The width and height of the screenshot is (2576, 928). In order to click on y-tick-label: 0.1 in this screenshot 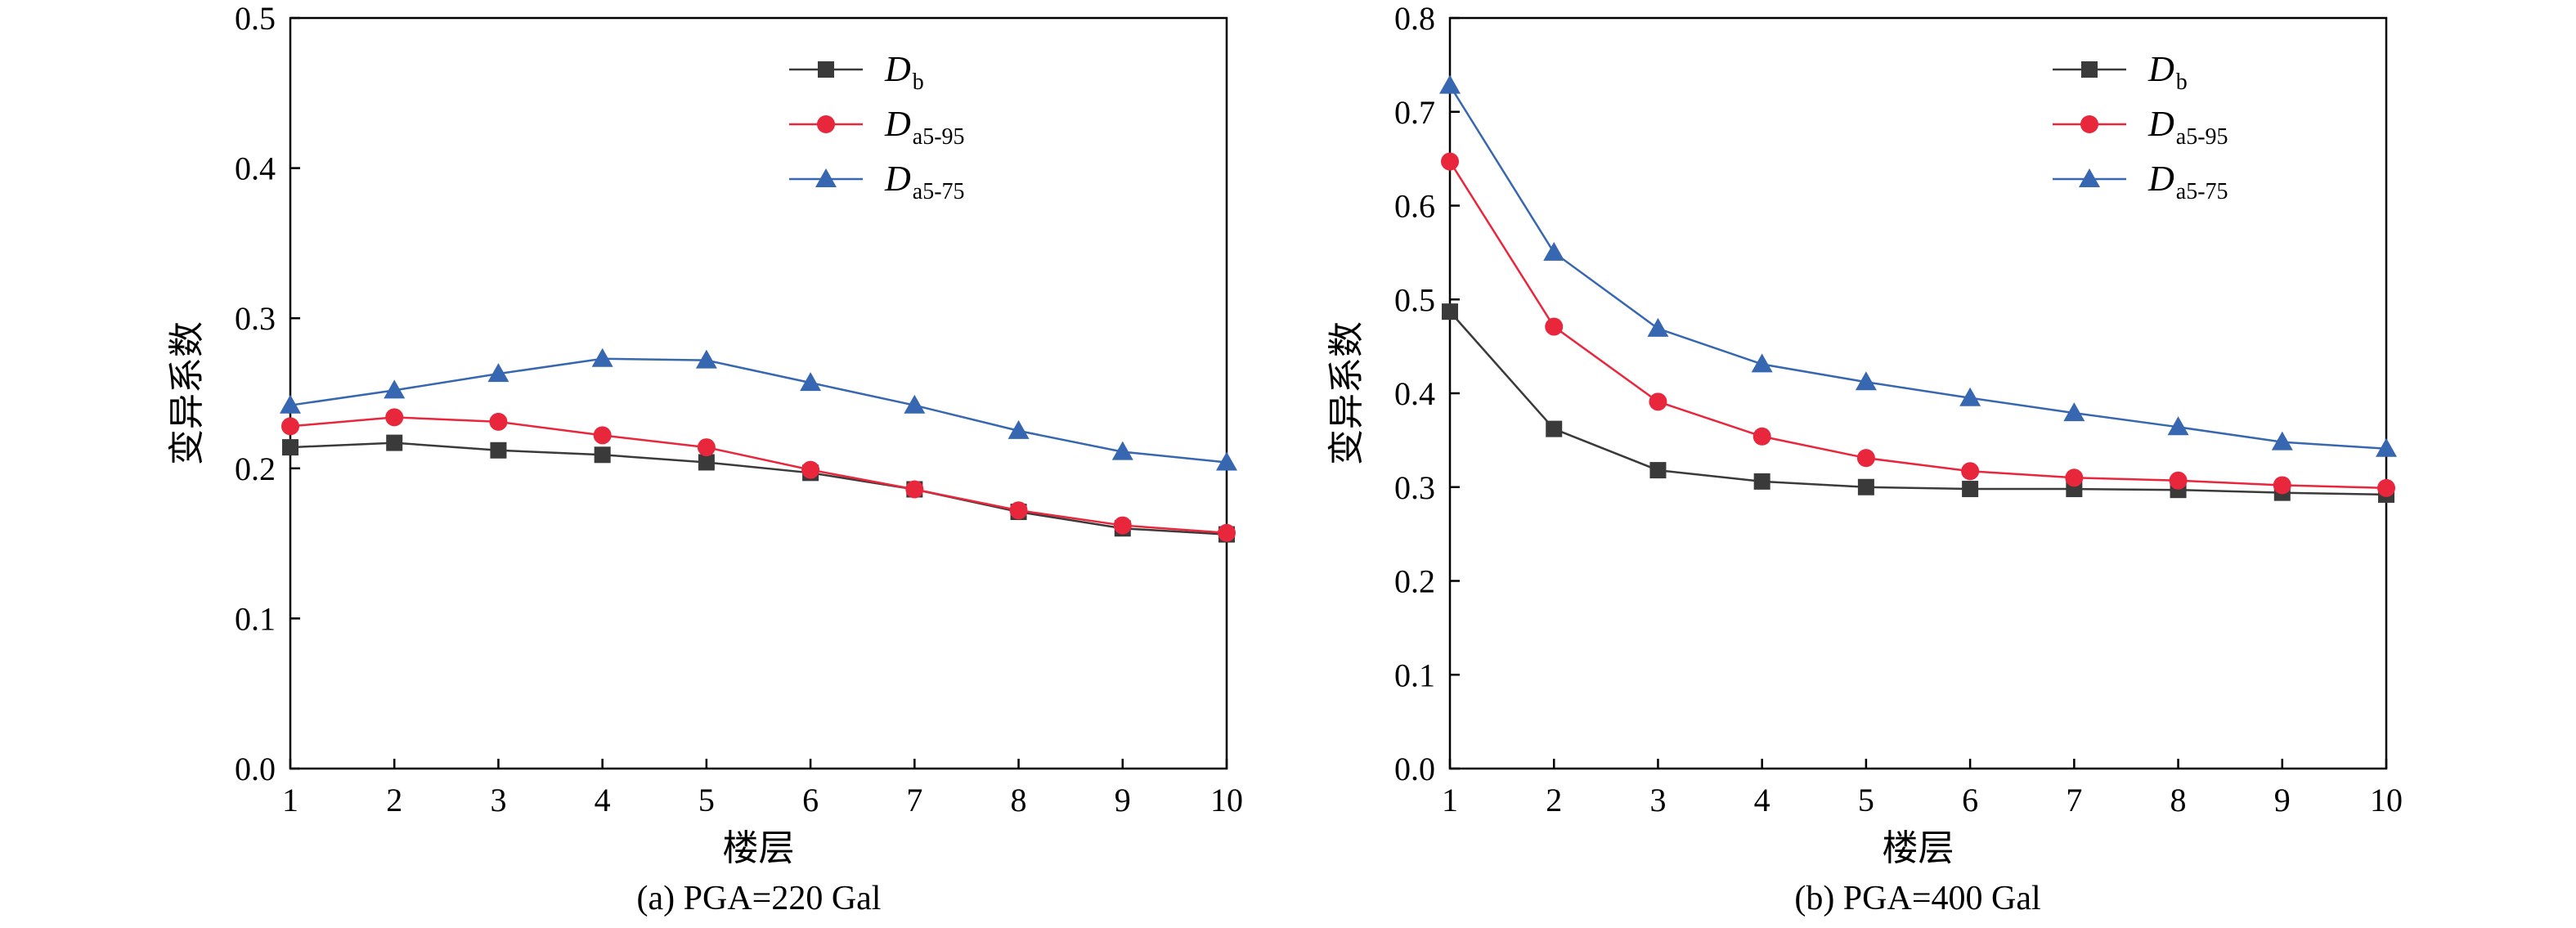, I will do `click(1414, 675)`.